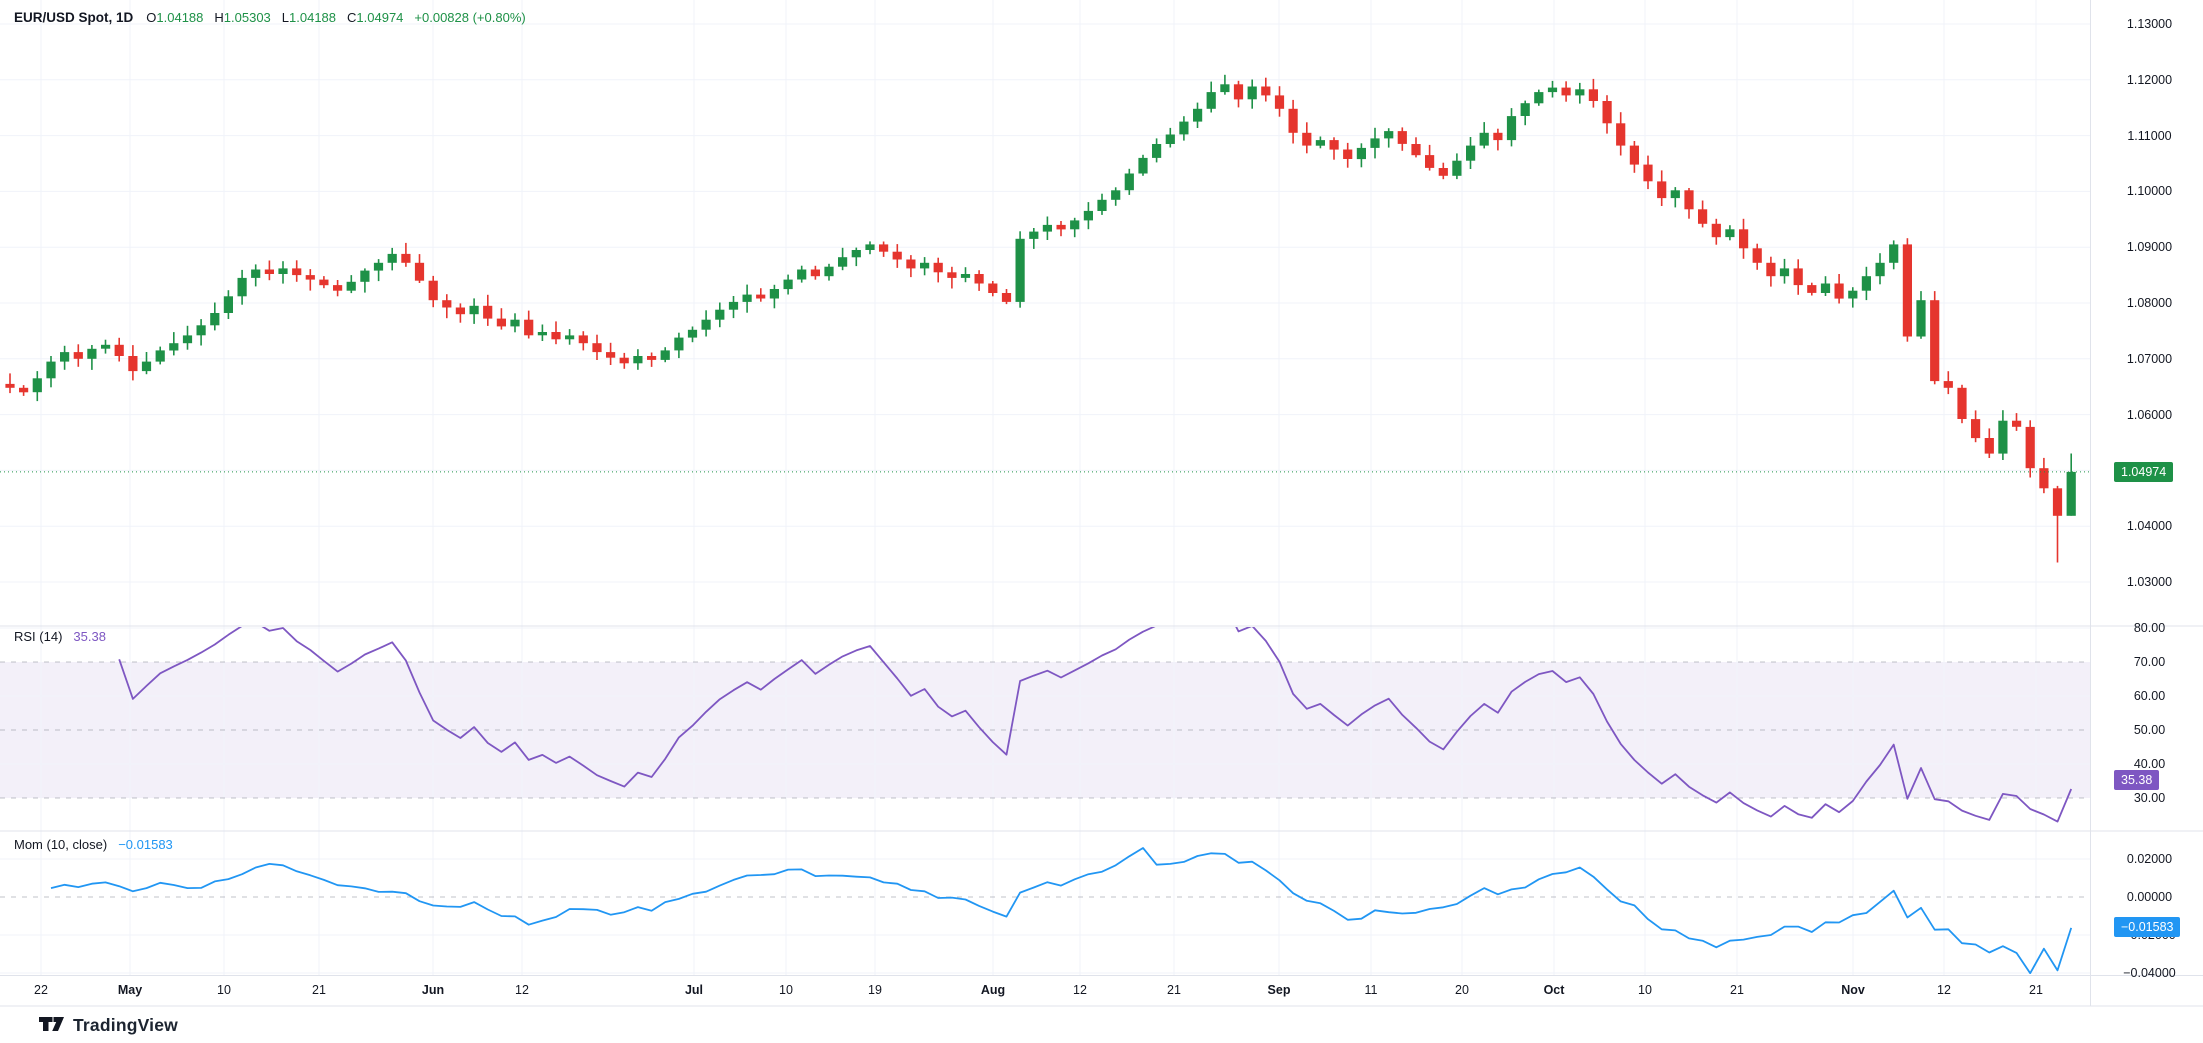 Image resolution: width=2203 pixels, height=1043 pixels. What do you see at coordinates (41, 990) in the screenshot?
I see `time-axis-label: 22` at bounding box center [41, 990].